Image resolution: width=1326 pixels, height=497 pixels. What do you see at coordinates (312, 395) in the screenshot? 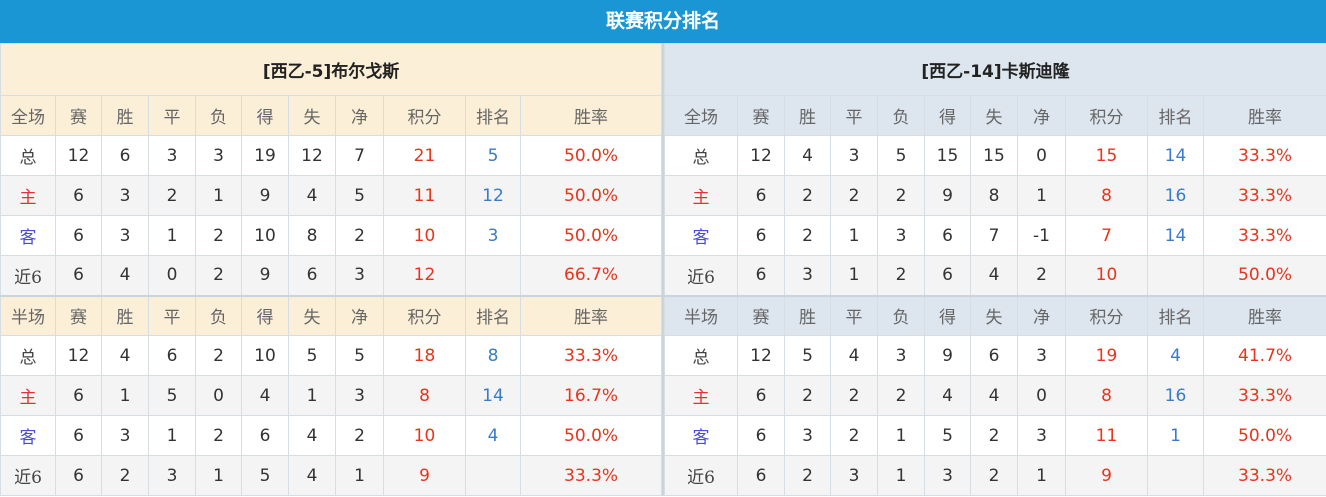
I see `cell-goals-against: 1` at bounding box center [312, 395].